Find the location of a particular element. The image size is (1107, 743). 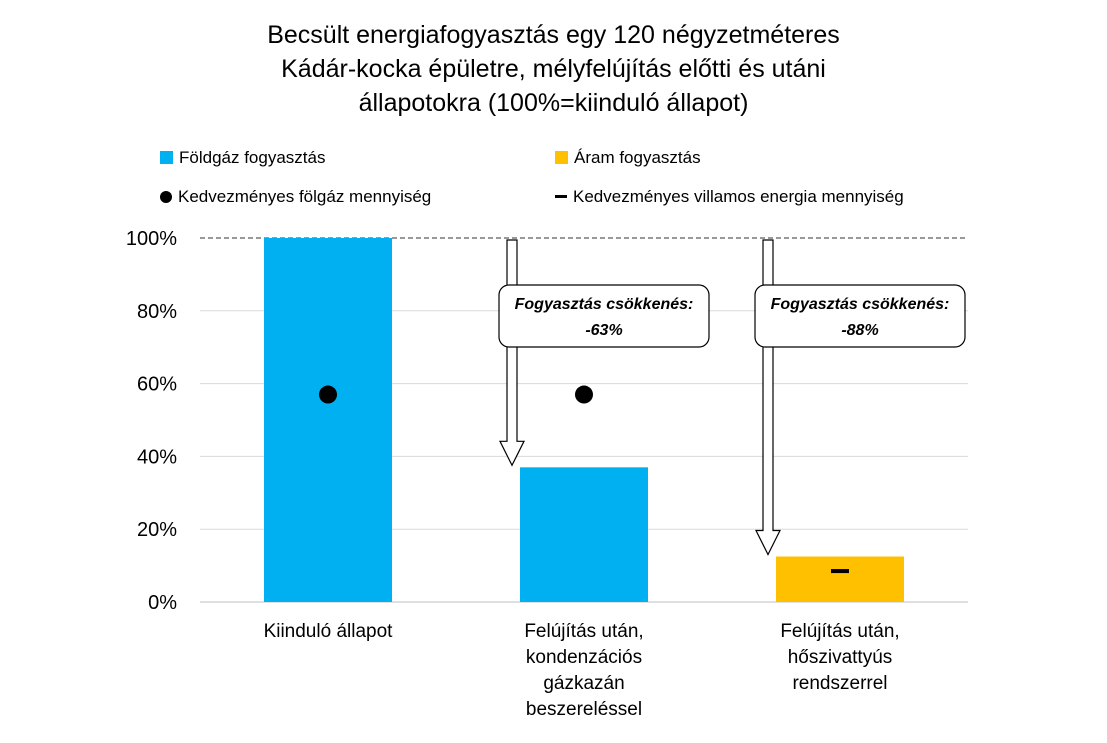

bar-electricity is located at coordinates (840, 579).